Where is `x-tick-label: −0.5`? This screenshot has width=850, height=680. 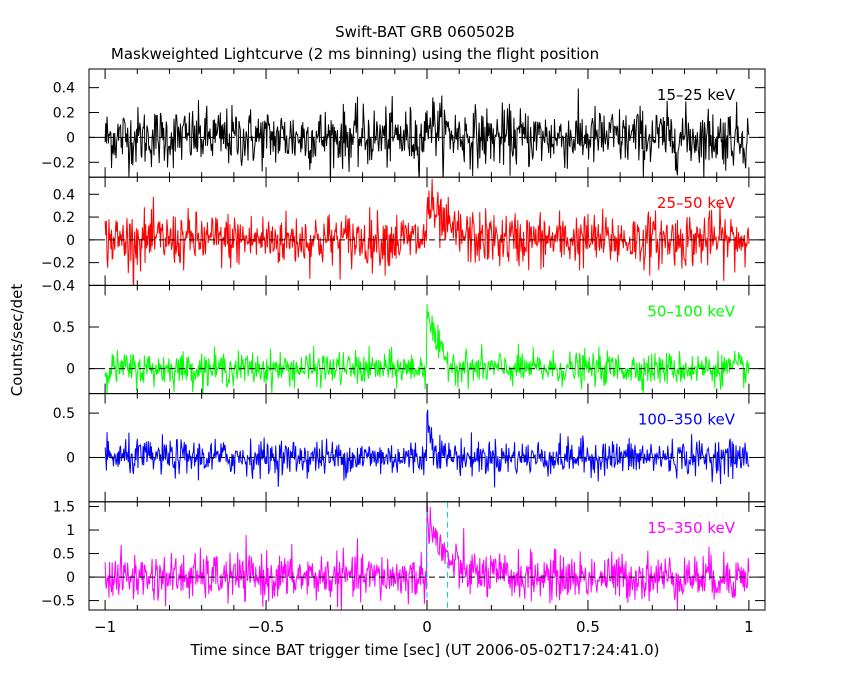 x-tick-label: −0.5 is located at coordinates (266, 627).